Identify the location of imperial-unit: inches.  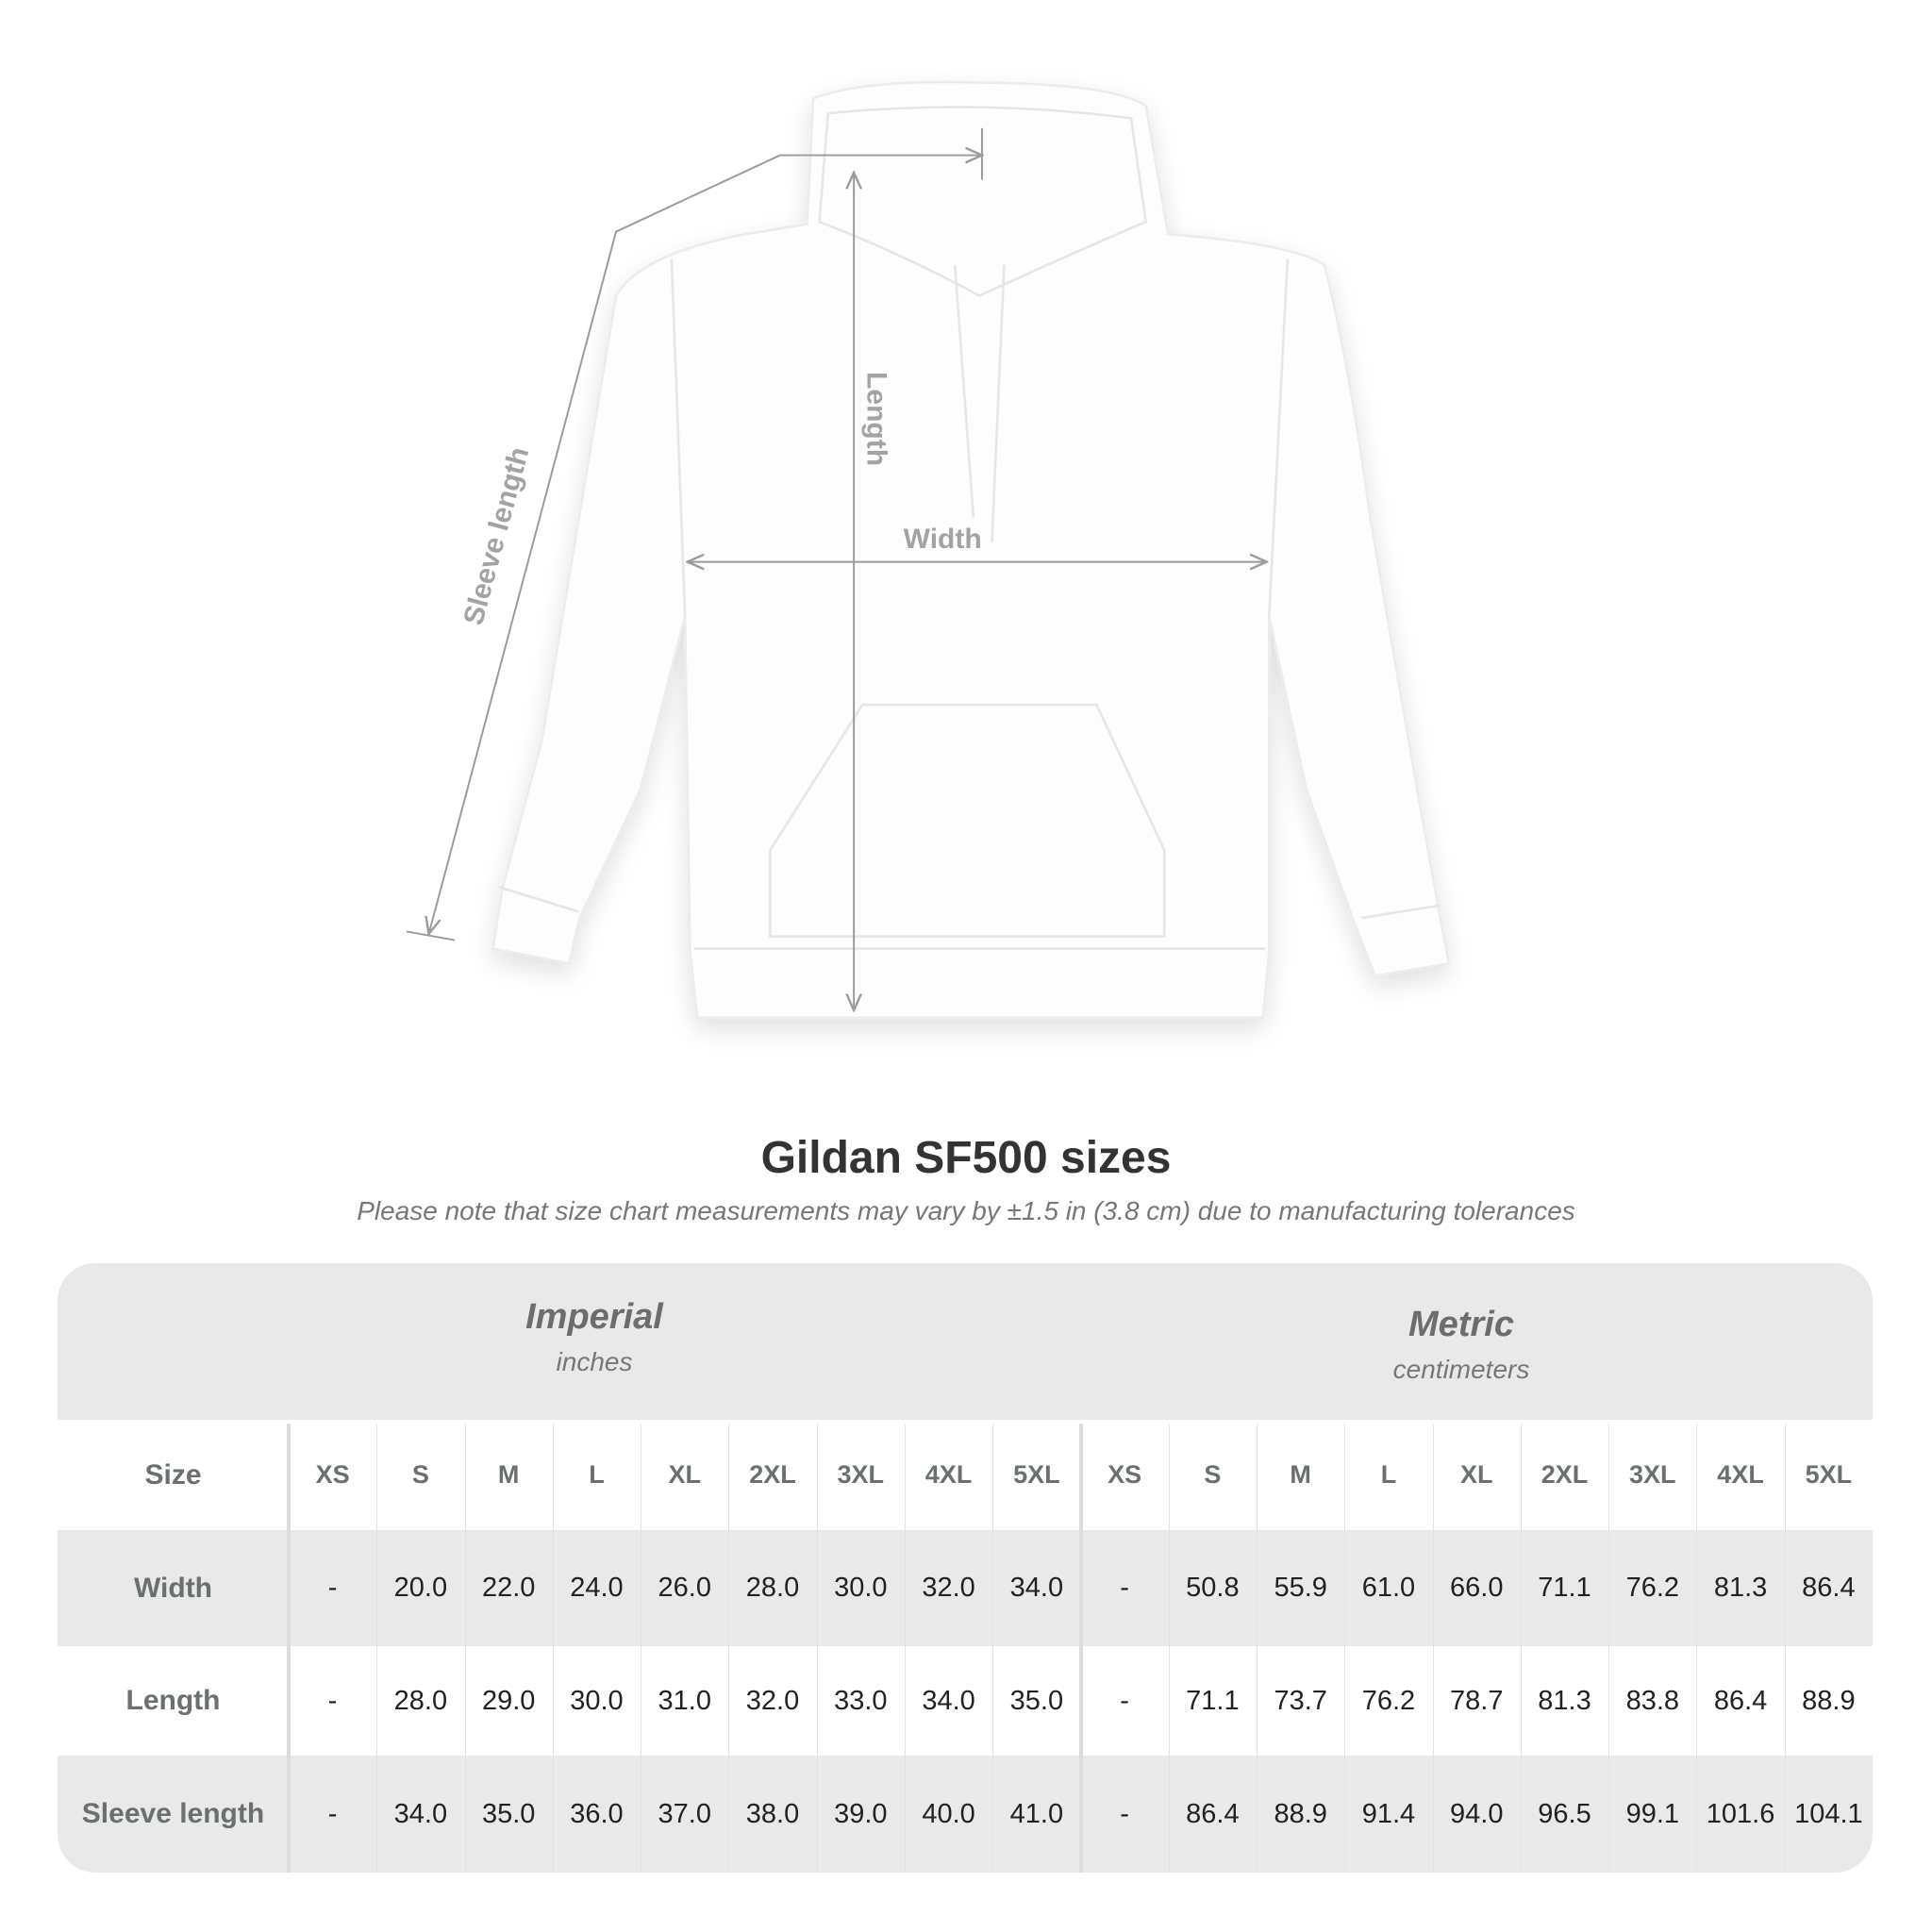
(594, 1361).